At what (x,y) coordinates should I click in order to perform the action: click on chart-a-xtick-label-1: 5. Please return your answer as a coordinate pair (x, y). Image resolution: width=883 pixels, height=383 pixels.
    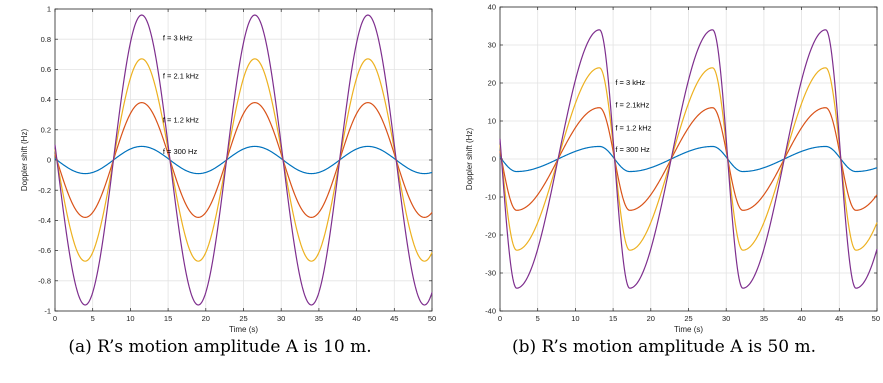
    Looking at the image, I should click on (93, 318).